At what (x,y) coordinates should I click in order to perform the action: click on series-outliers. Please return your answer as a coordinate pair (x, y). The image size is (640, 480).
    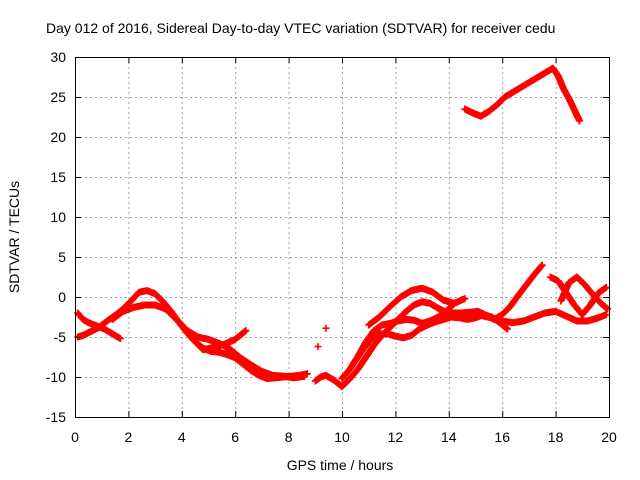
    Looking at the image, I should click on (322, 337).